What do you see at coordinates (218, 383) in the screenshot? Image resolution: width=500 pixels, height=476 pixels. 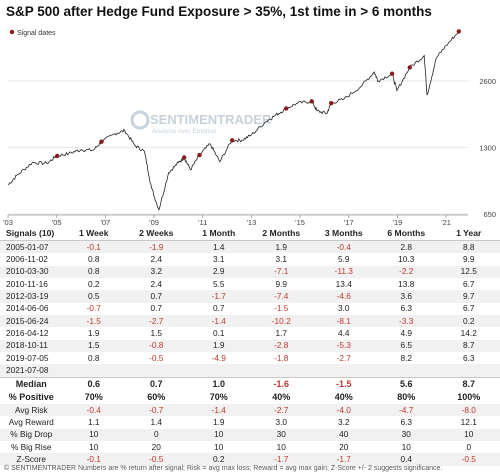 I see `cell: 1.0` at bounding box center [218, 383].